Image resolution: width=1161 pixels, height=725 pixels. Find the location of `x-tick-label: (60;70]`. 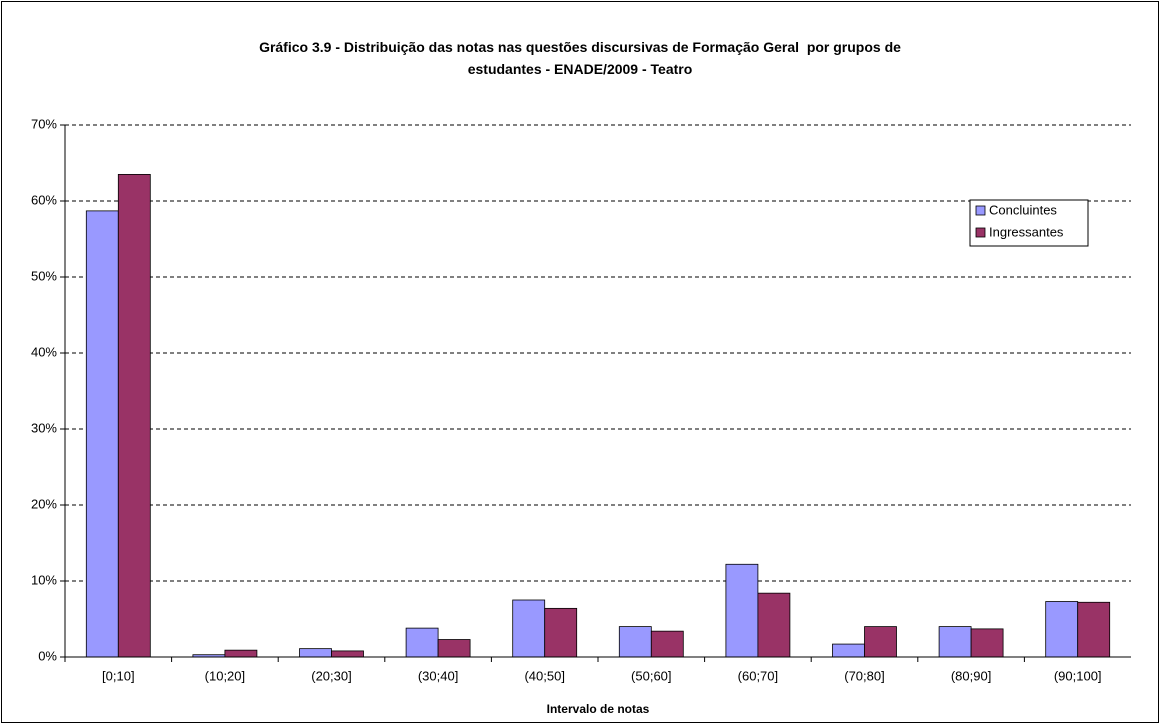

x-tick-label: (60;70] is located at coordinates (758, 675).